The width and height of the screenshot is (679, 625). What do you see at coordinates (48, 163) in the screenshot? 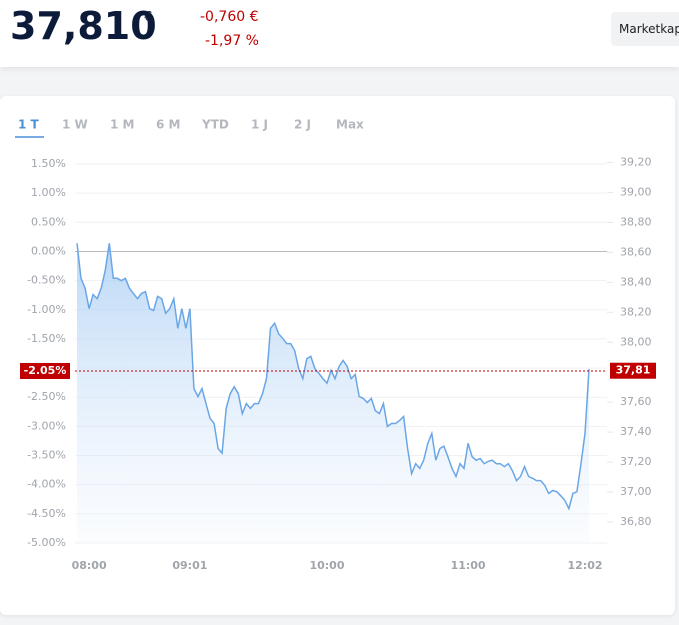
I see `y-tick-label: 1.50%` at bounding box center [48, 163].